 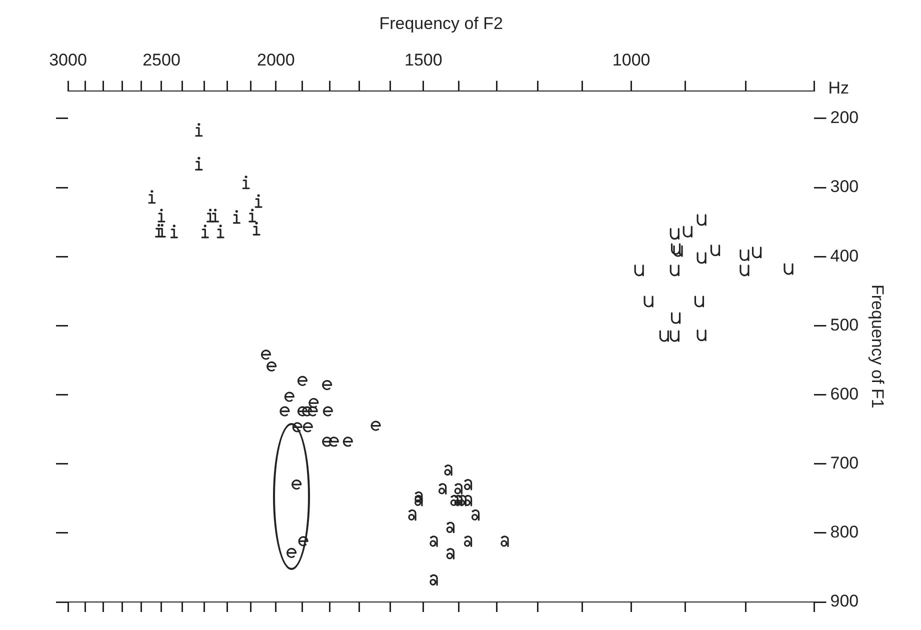 I want to click on x-tick-label: 1500, so click(x=423, y=60).